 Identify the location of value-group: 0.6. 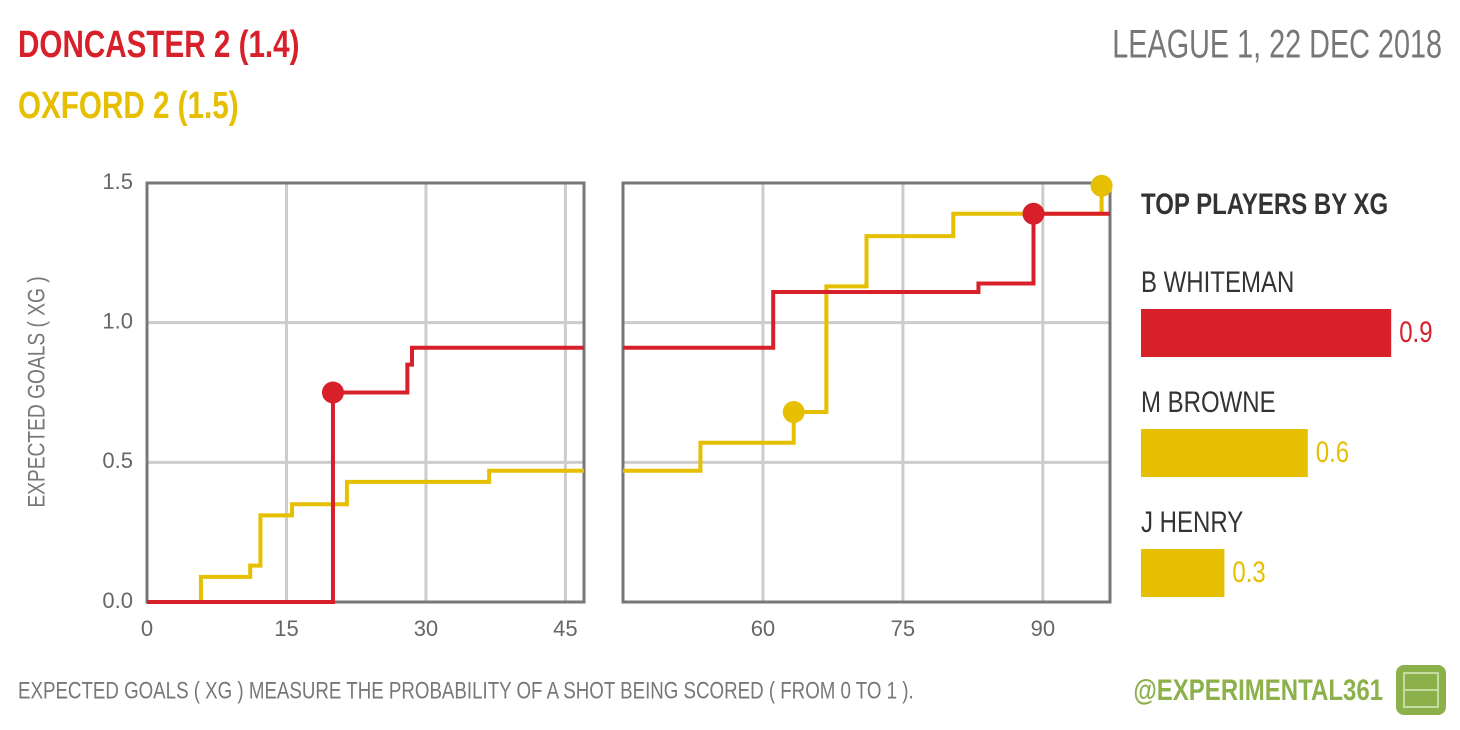
(1332, 451).